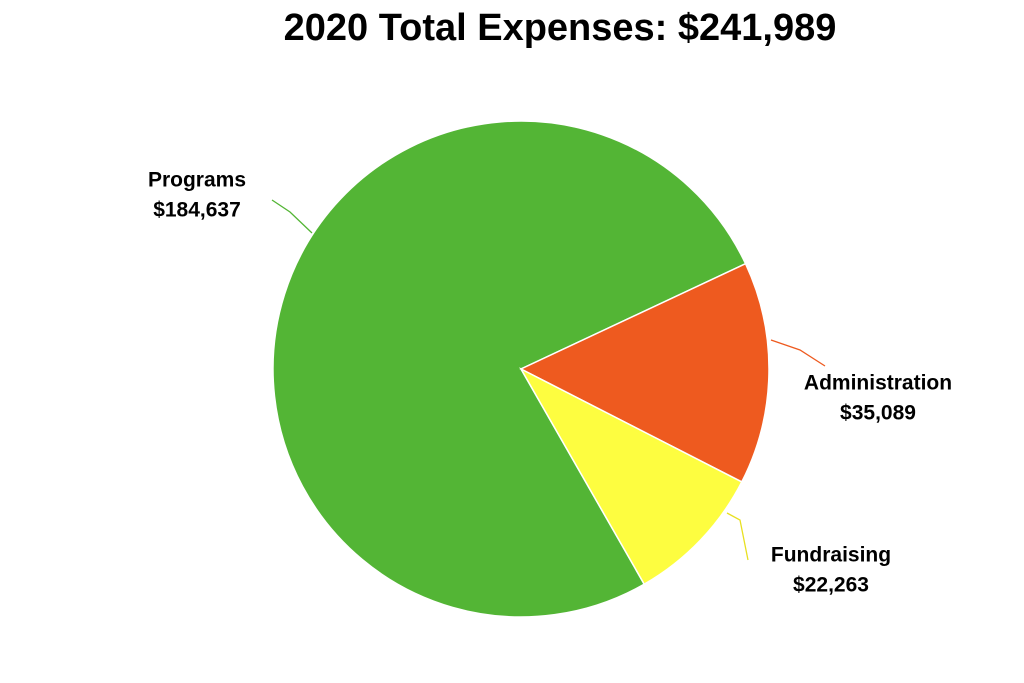  Describe the element at coordinates (878, 413) in the screenshot. I see `slice-value-label: $35,089` at that location.